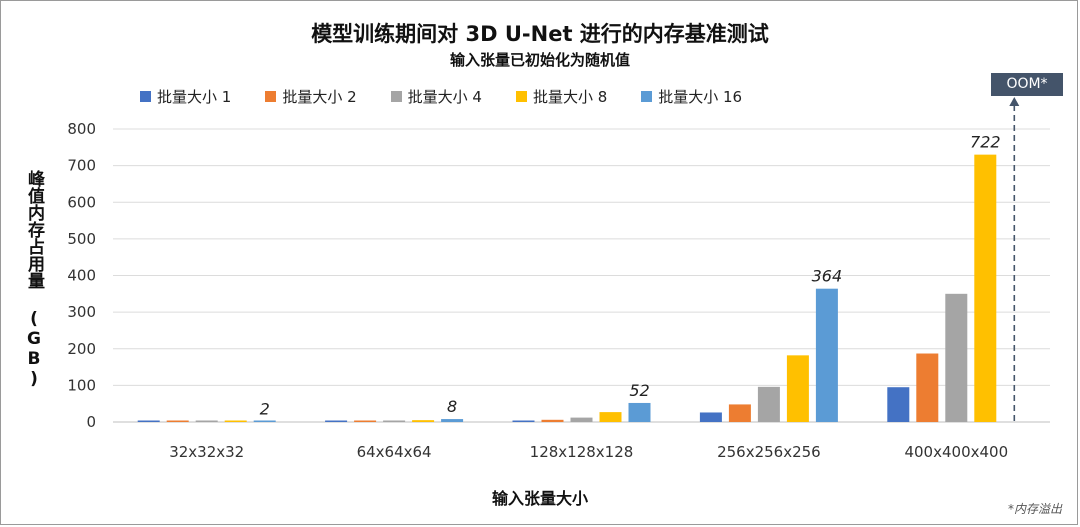  I want to click on legend-item: 批量大小 2, so click(311, 96).